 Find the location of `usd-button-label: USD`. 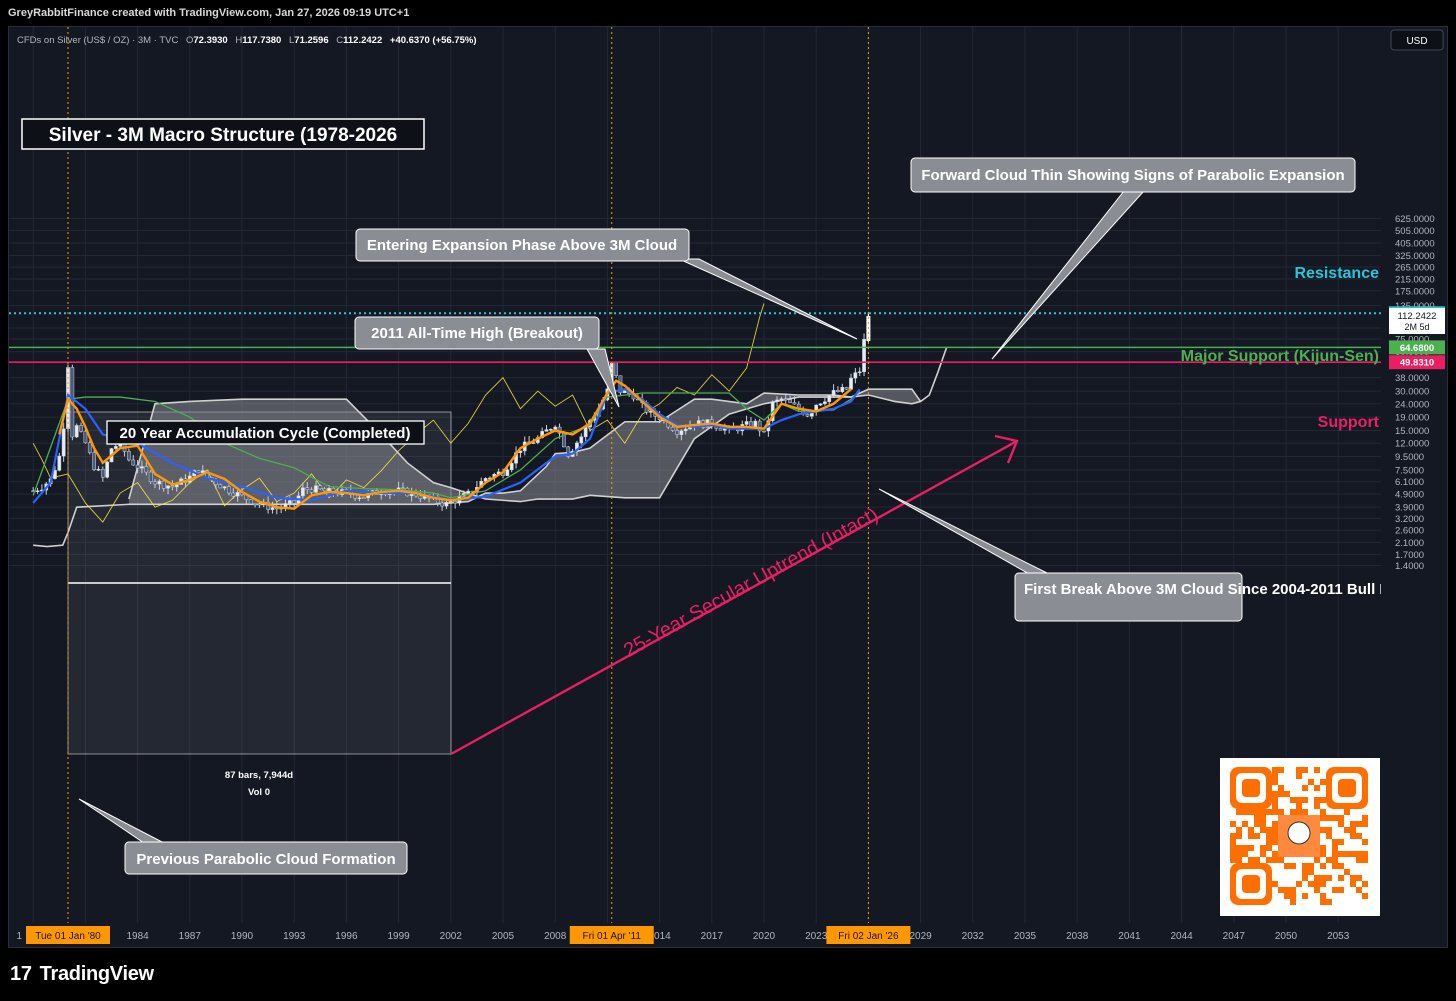

usd-button-label: USD is located at coordinates (1416, 41).